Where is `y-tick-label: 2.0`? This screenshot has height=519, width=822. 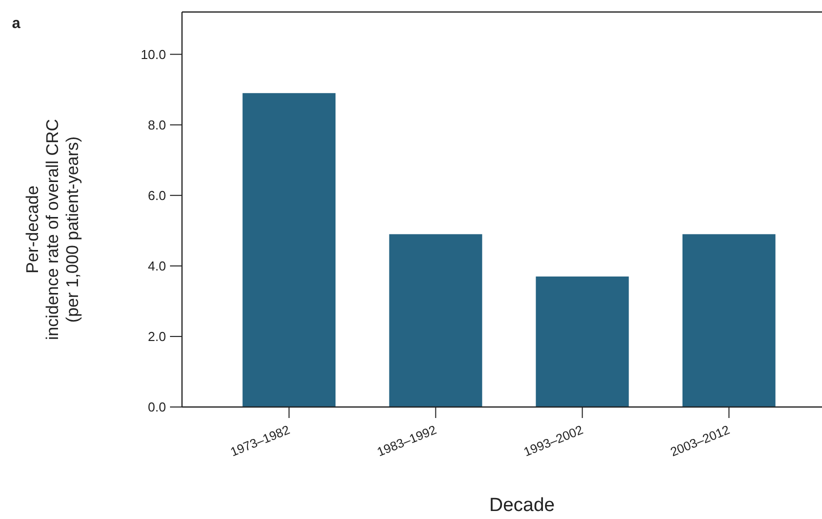 y-tick-label: 2.0 is located at coordinates (157, 336).